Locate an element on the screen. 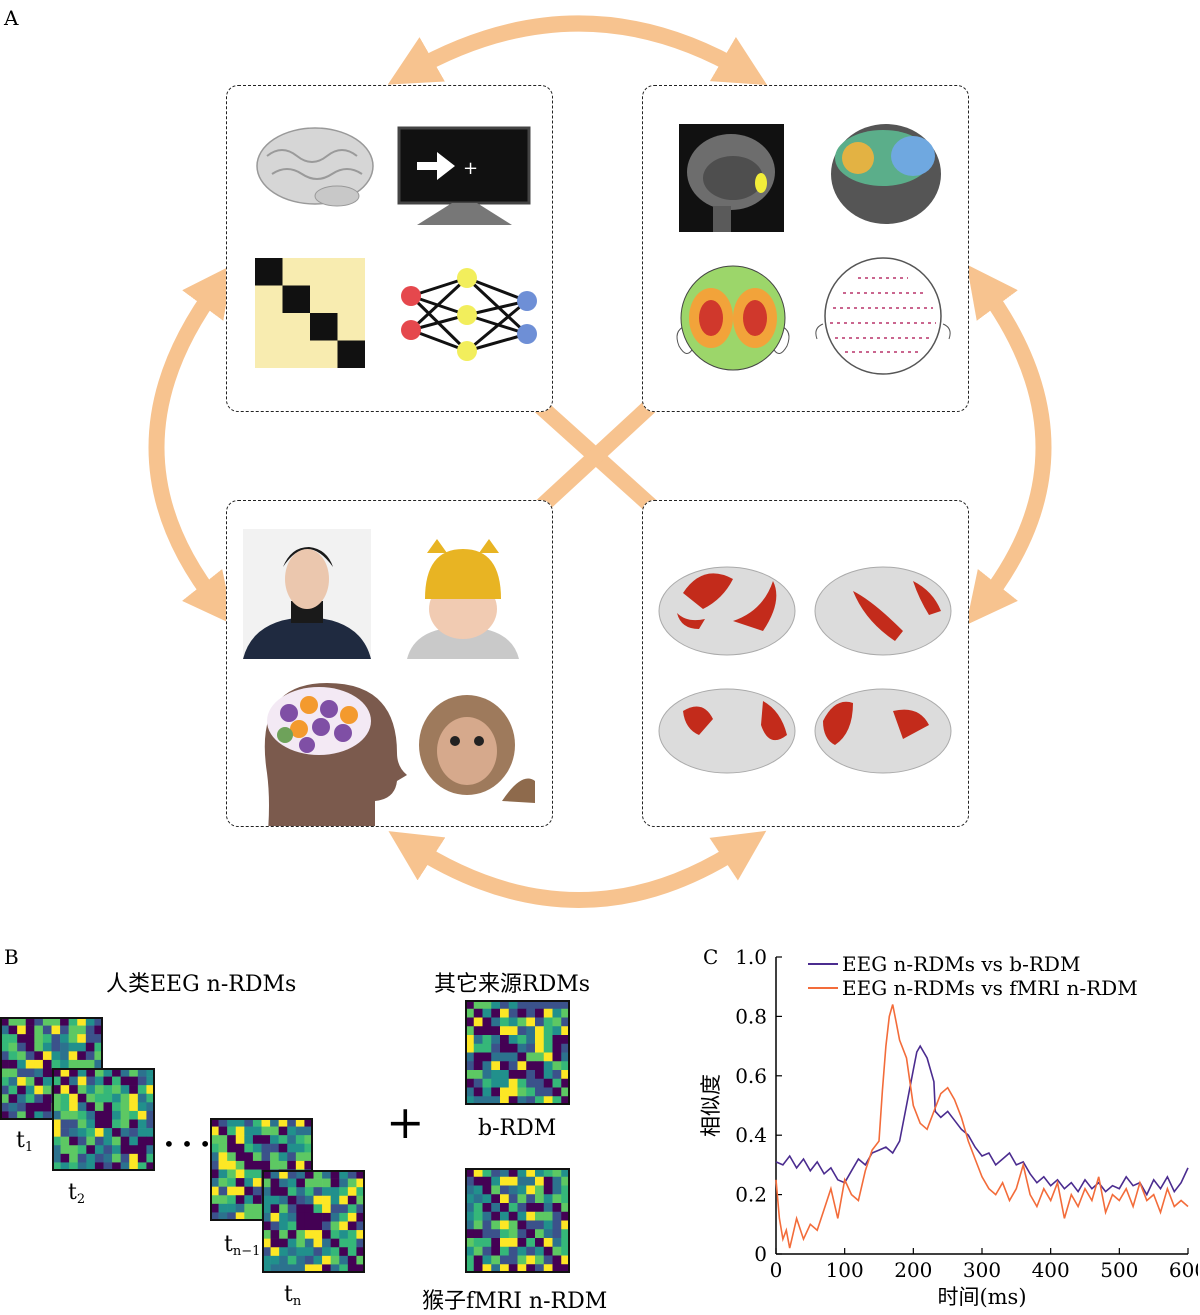  neural-network-icon is located at coordinates (469, 314).